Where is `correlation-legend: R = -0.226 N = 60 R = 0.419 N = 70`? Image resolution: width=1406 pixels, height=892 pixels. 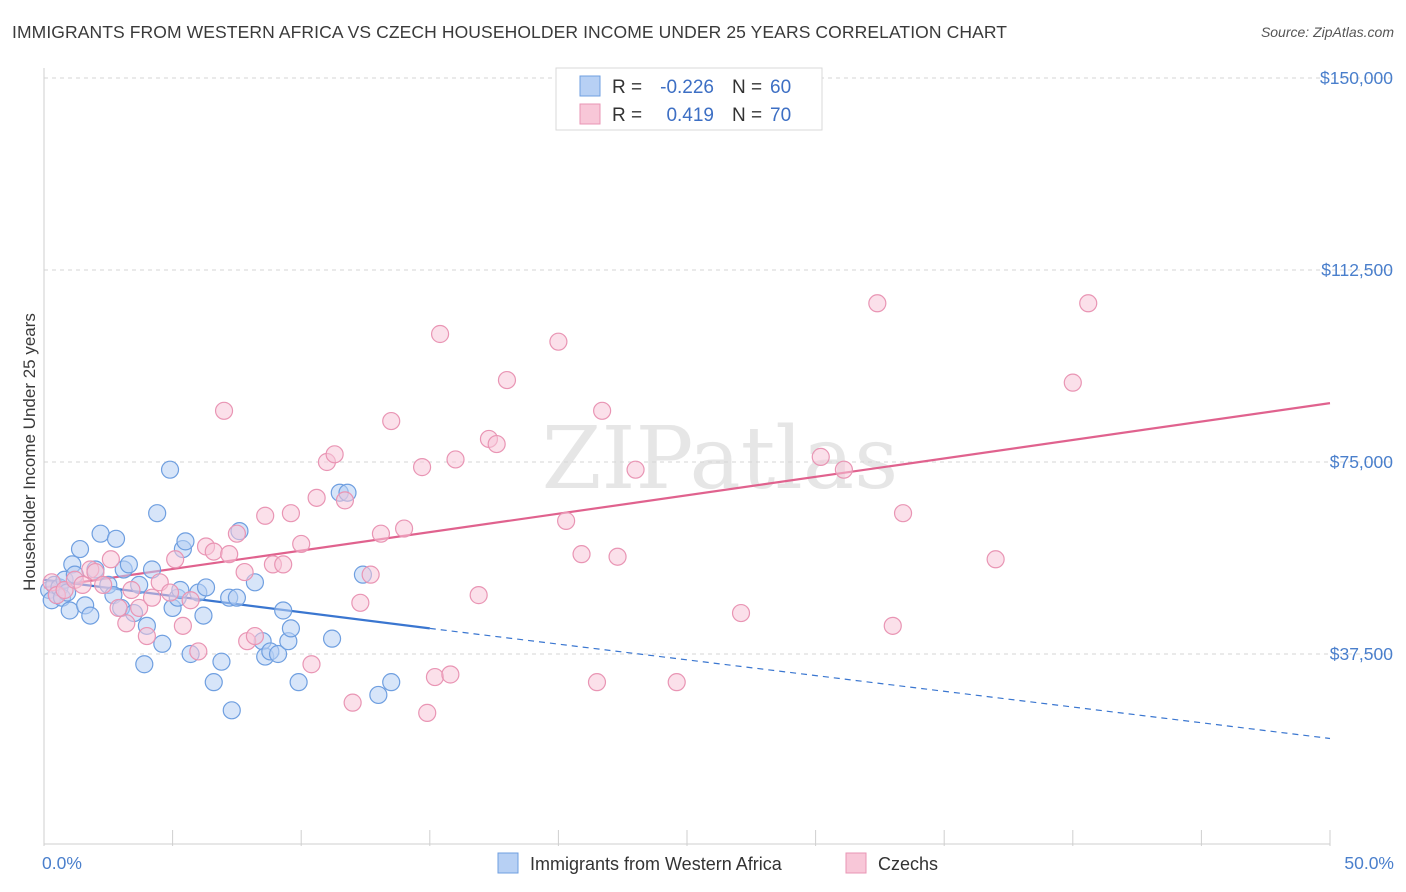 correlation-legend: R = -0.226 N = 60 R = 0.419 N = 70 is located at coordinates (689, 99).